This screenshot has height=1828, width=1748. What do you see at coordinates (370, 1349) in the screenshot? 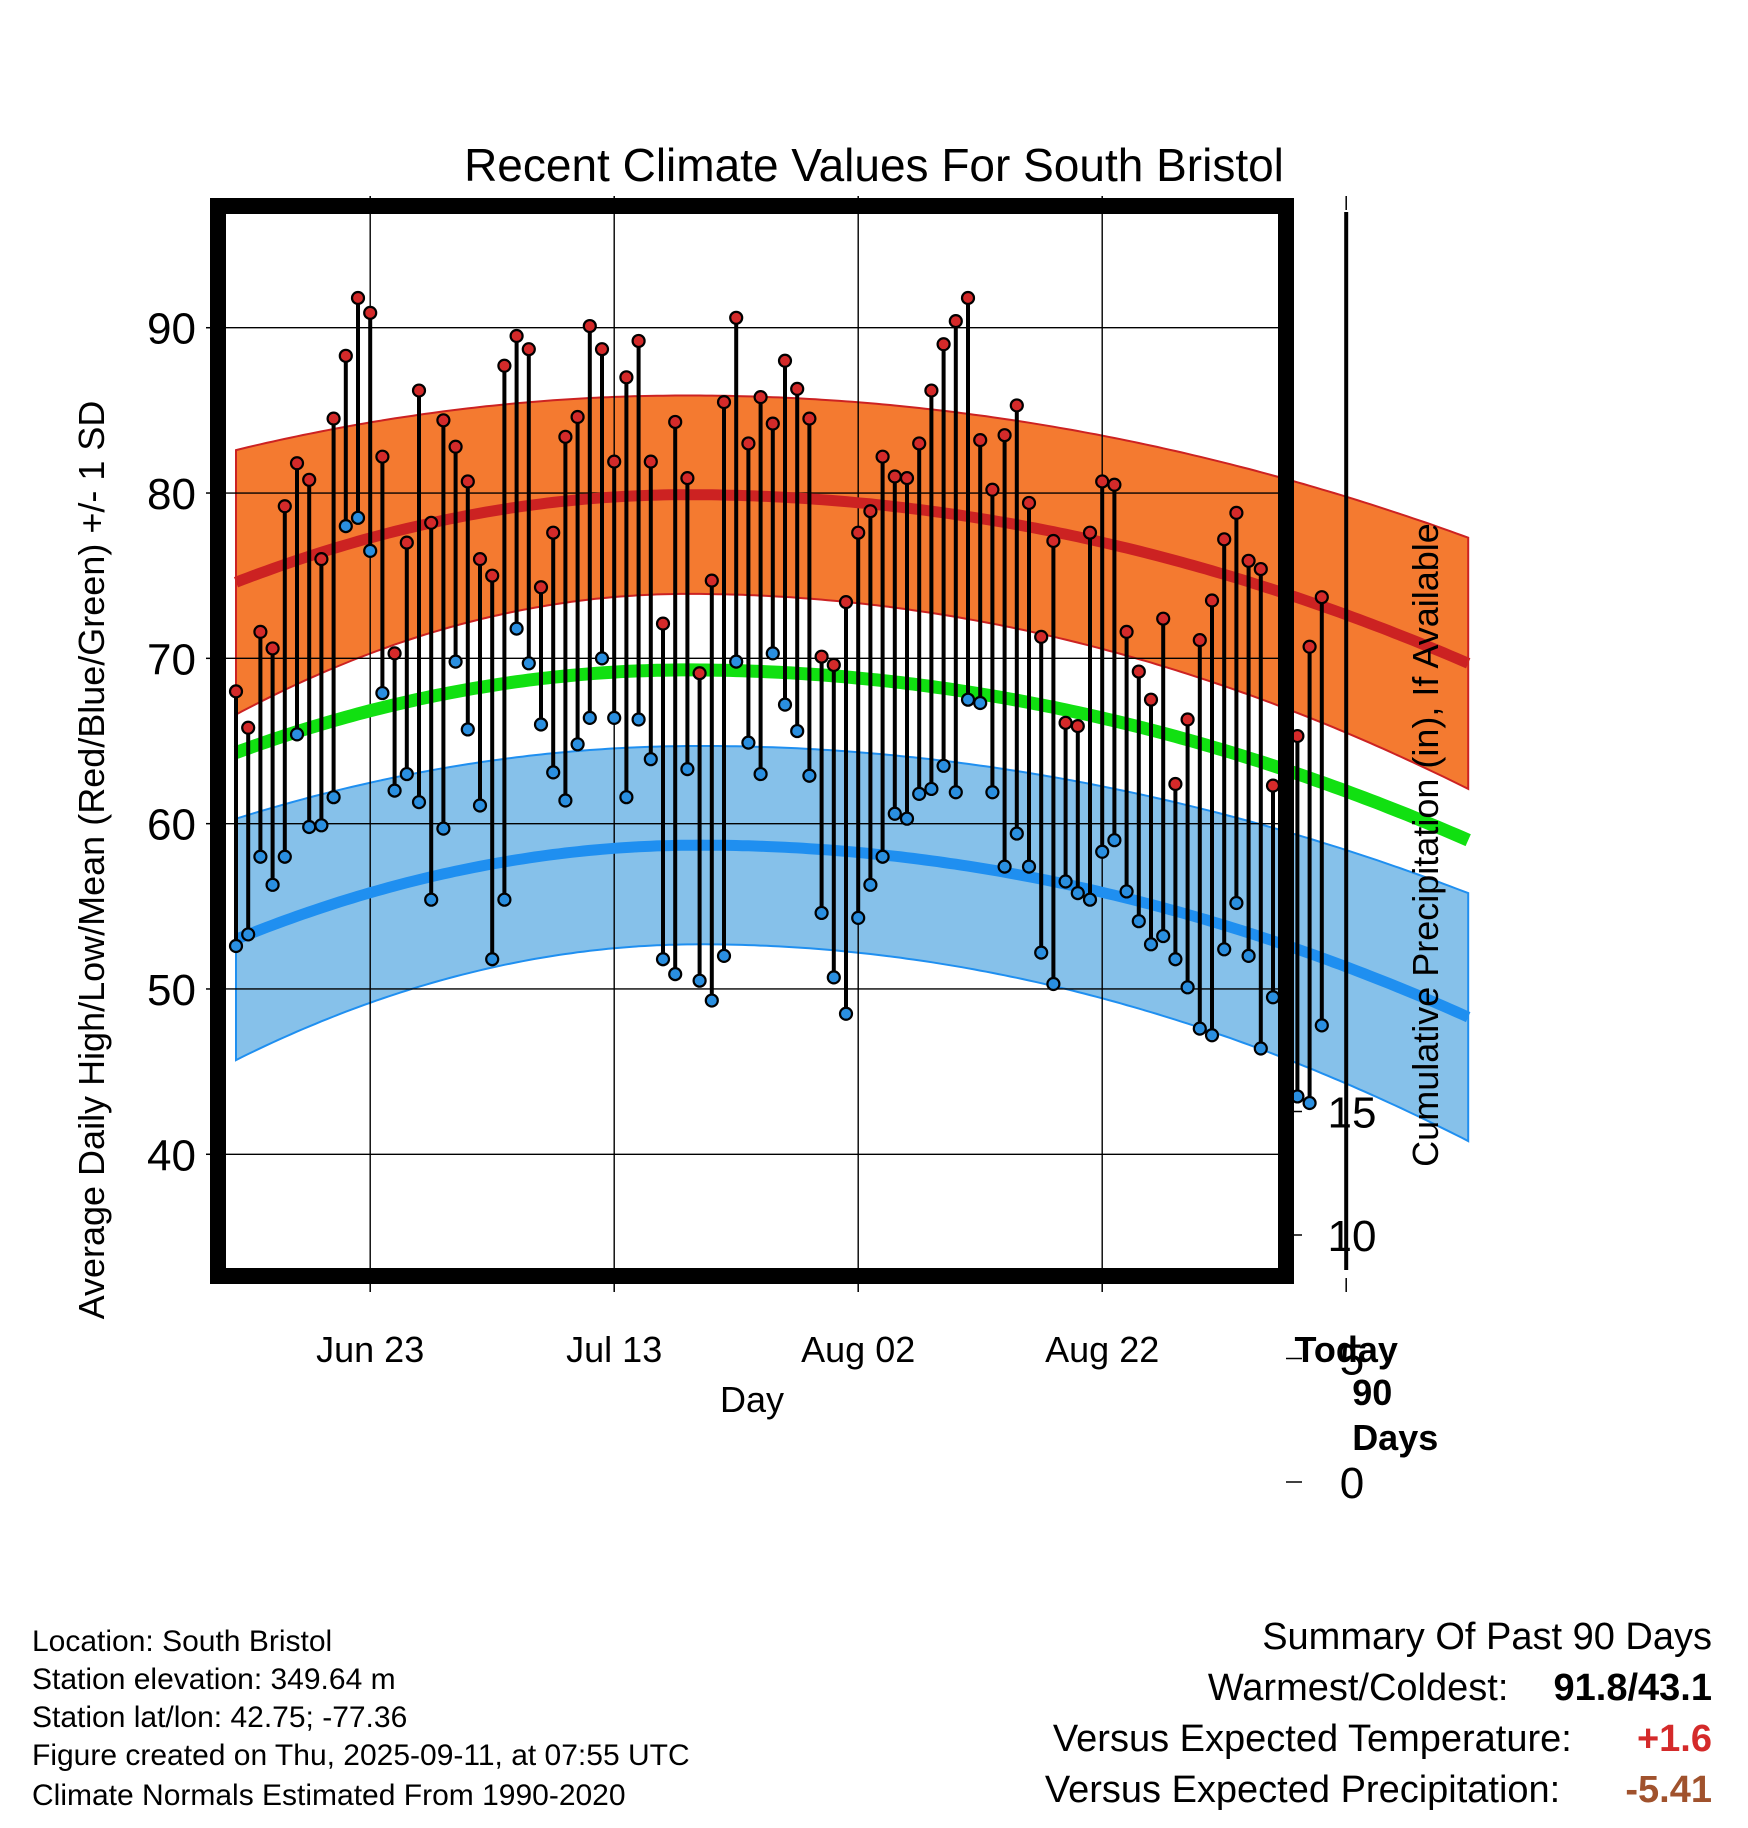
I see `tick-label-bottom: Jun 23` at bounding box center [370, 1349].